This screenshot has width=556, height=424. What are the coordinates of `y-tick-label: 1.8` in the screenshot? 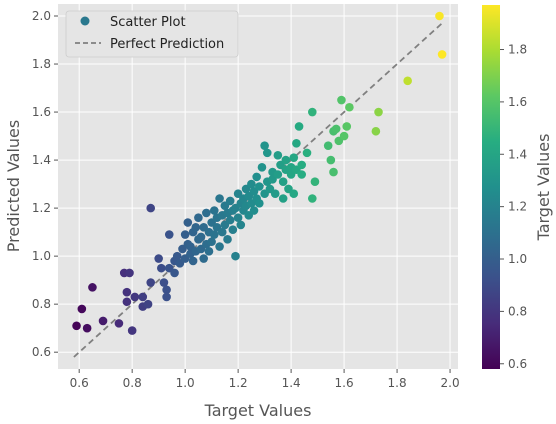 It's located at (41, 64).